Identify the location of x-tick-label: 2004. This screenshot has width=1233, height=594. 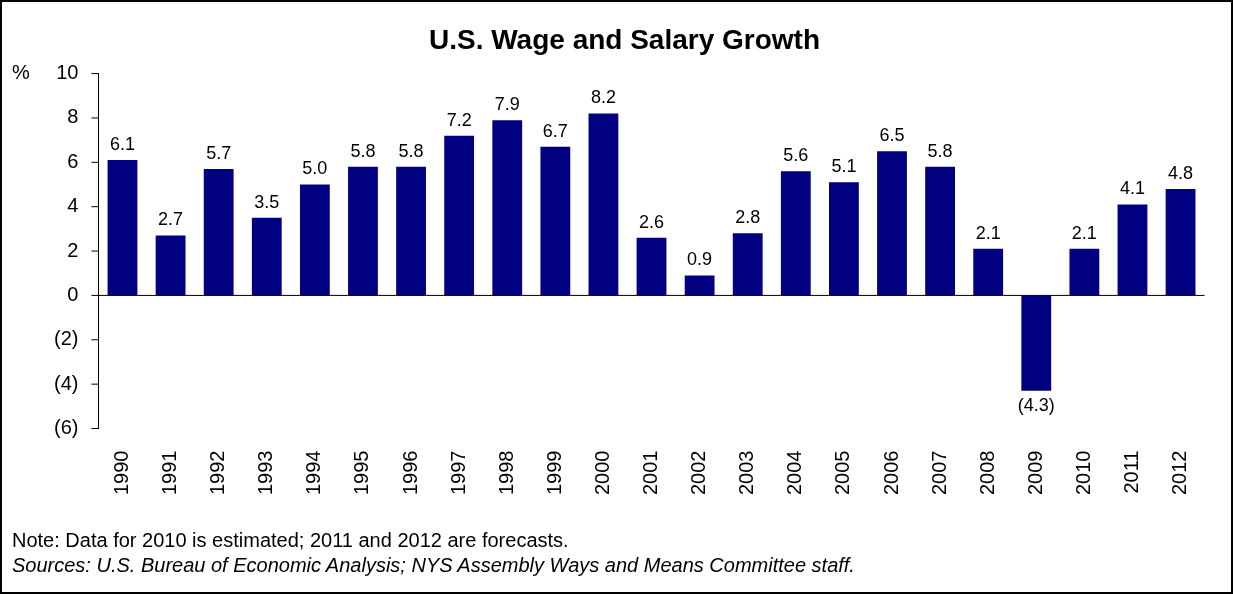
(794, 473).